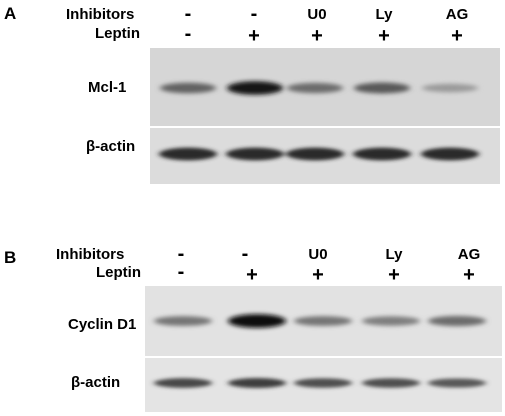 The height and width of the screenshot is (416, 505). Describe the element at coordinates (245, 254) in the screenshot. I see `panel-b-inhibitor-2: -` at that location.